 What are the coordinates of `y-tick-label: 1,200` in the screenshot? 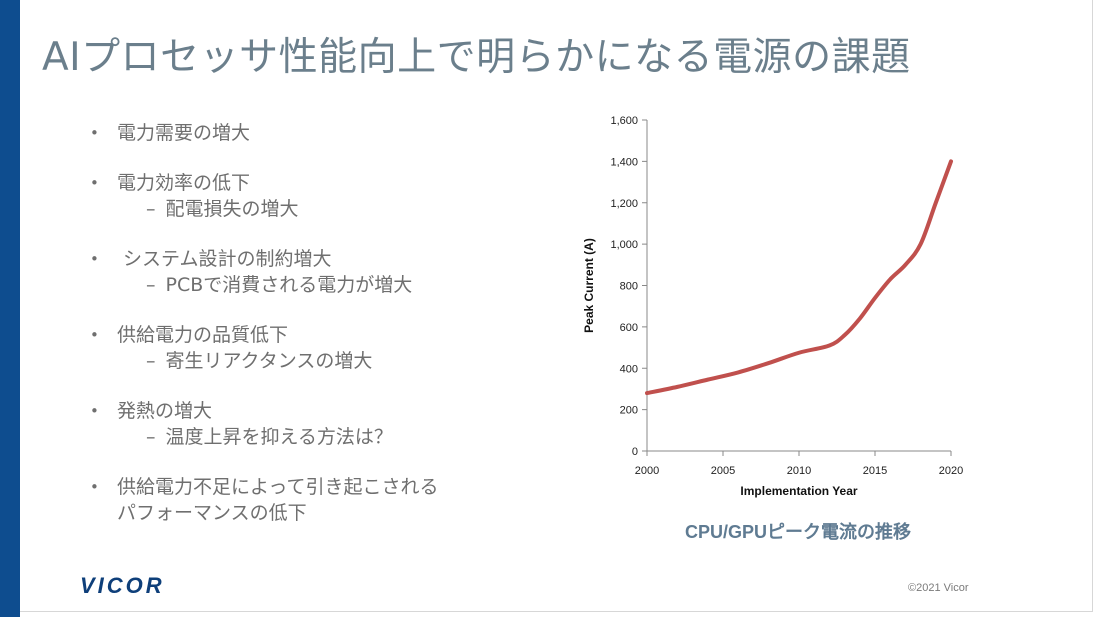 It's located at (624, 204).